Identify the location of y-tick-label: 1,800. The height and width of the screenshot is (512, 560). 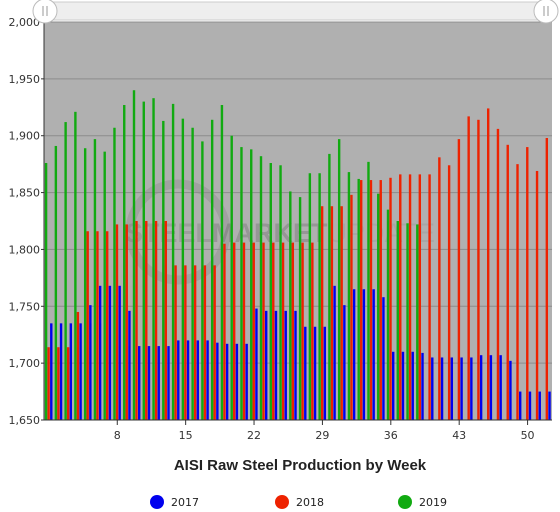
(25, 249).